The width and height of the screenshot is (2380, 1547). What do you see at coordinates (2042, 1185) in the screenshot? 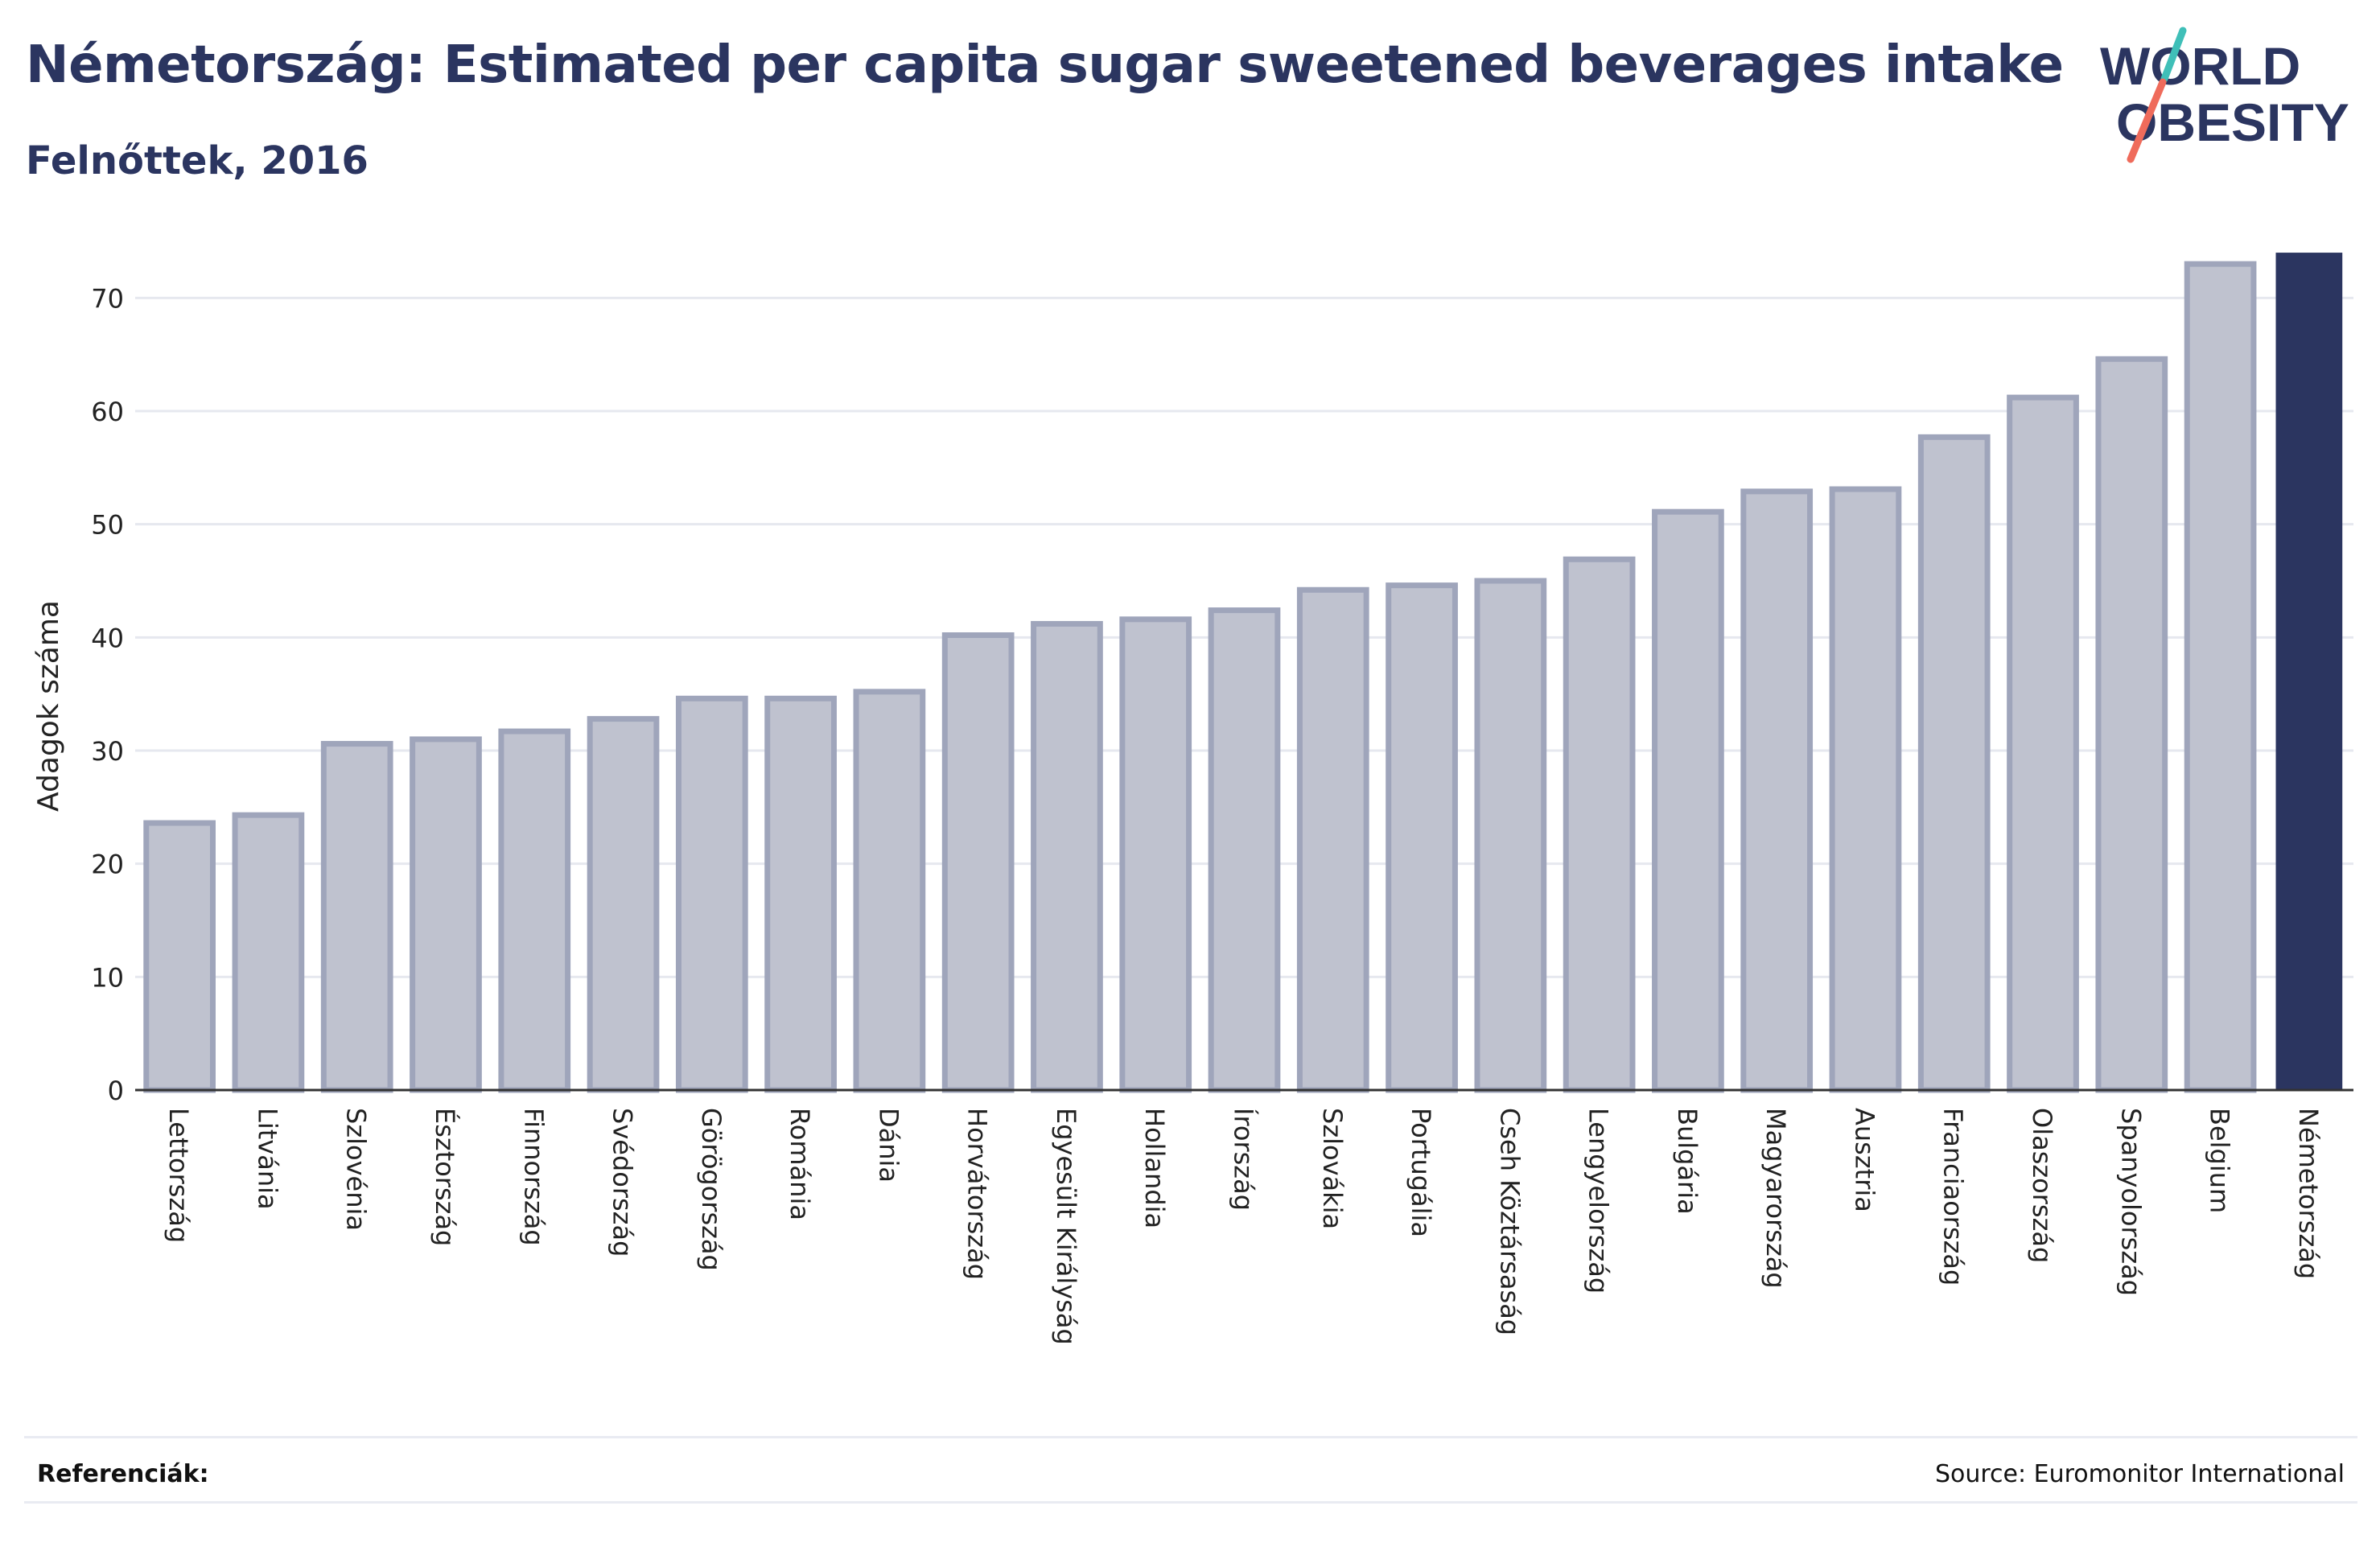
I see `x-tick-label: Olaszország` at bounding box center [2042, 1185].